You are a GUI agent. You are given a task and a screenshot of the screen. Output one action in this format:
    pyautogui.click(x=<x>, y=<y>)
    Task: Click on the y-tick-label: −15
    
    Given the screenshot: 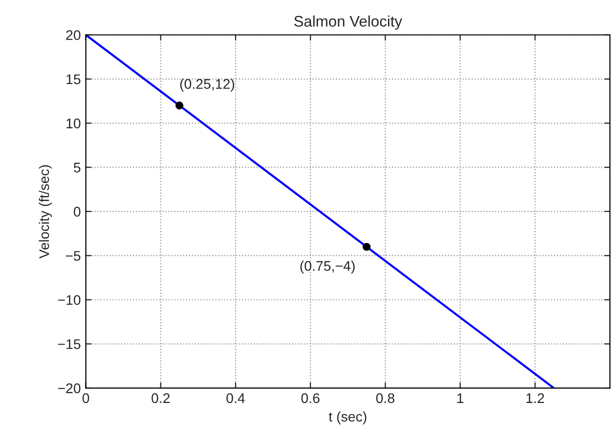 What is the action you would take?
    pyautogui.click(x=69, y=344)
    